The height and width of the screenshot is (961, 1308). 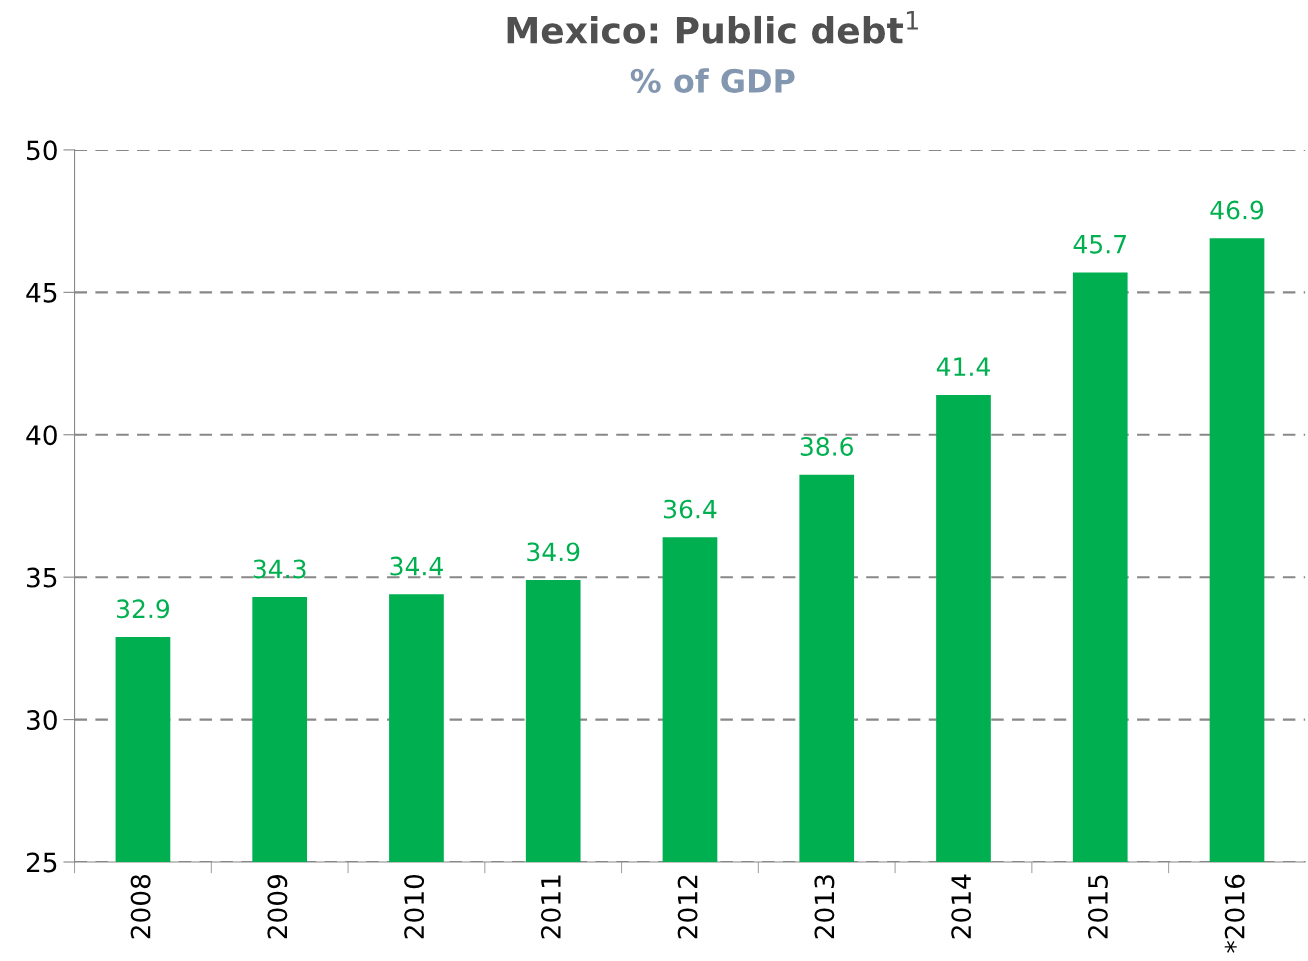 I want to click on data-label: 32.9, so click(x=143, y=609).